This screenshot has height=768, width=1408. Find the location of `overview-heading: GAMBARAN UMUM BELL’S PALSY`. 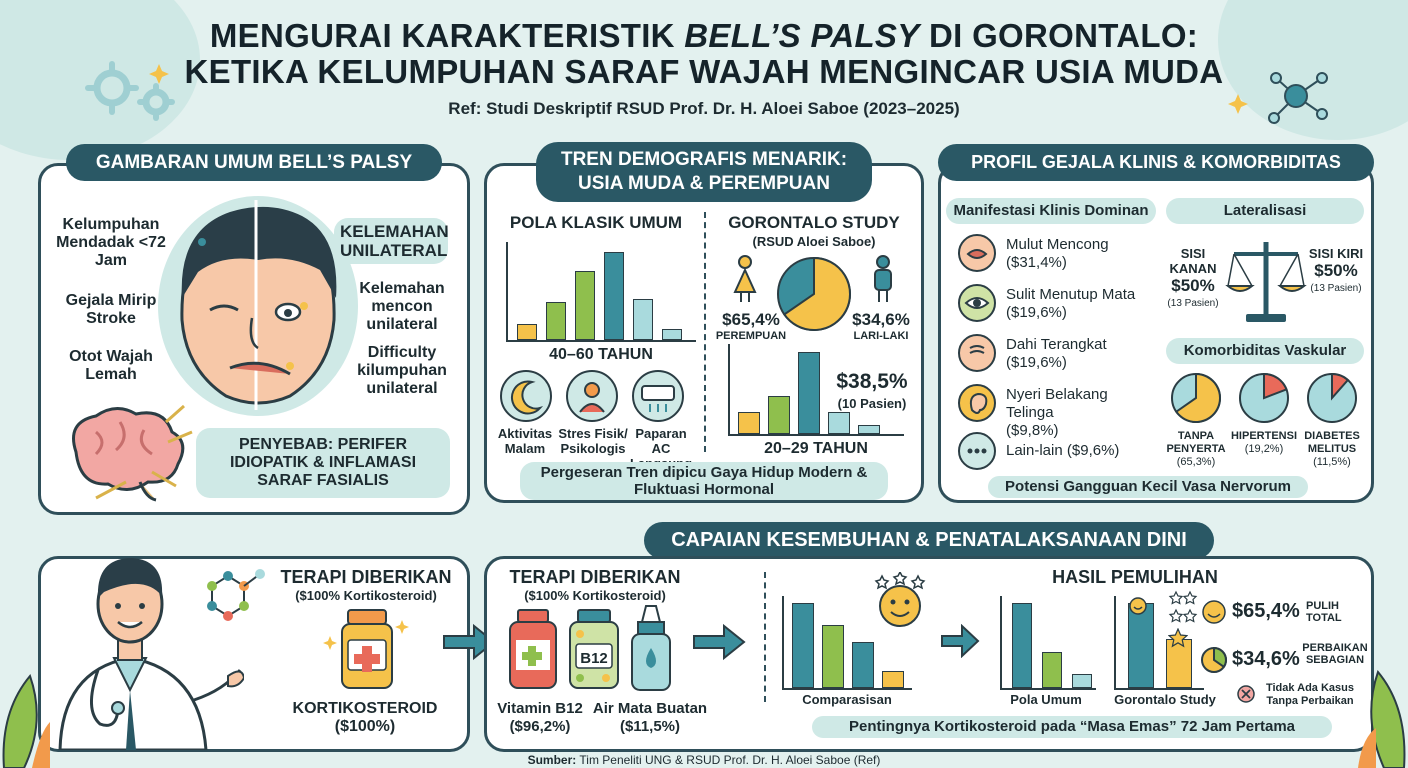

overview-heading: GAMBARAN UMUM BELL’S PALSY is located at coordinates (254, 162).